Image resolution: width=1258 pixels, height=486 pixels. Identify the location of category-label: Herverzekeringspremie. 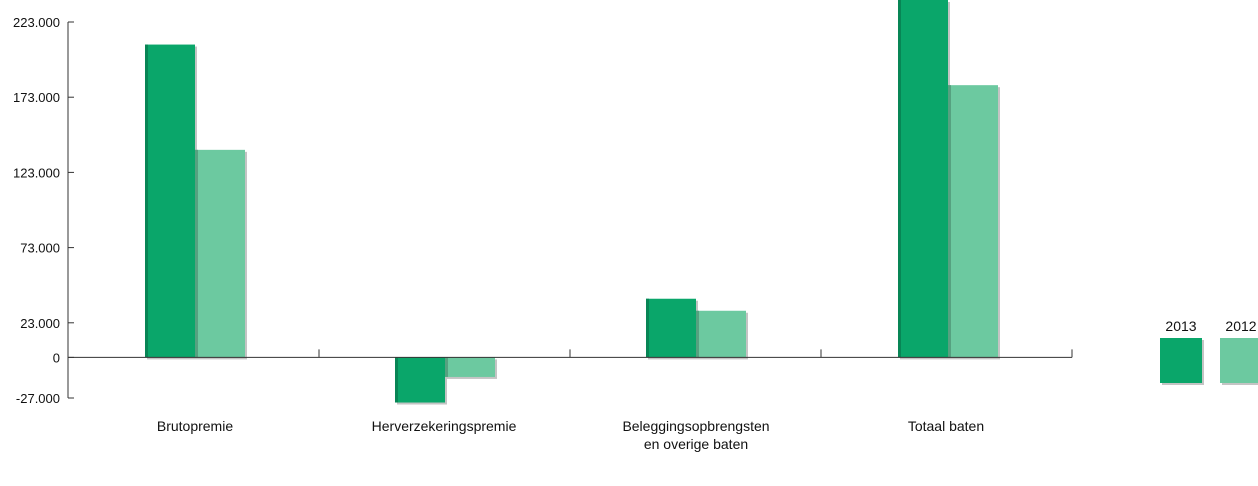
(444, 426).